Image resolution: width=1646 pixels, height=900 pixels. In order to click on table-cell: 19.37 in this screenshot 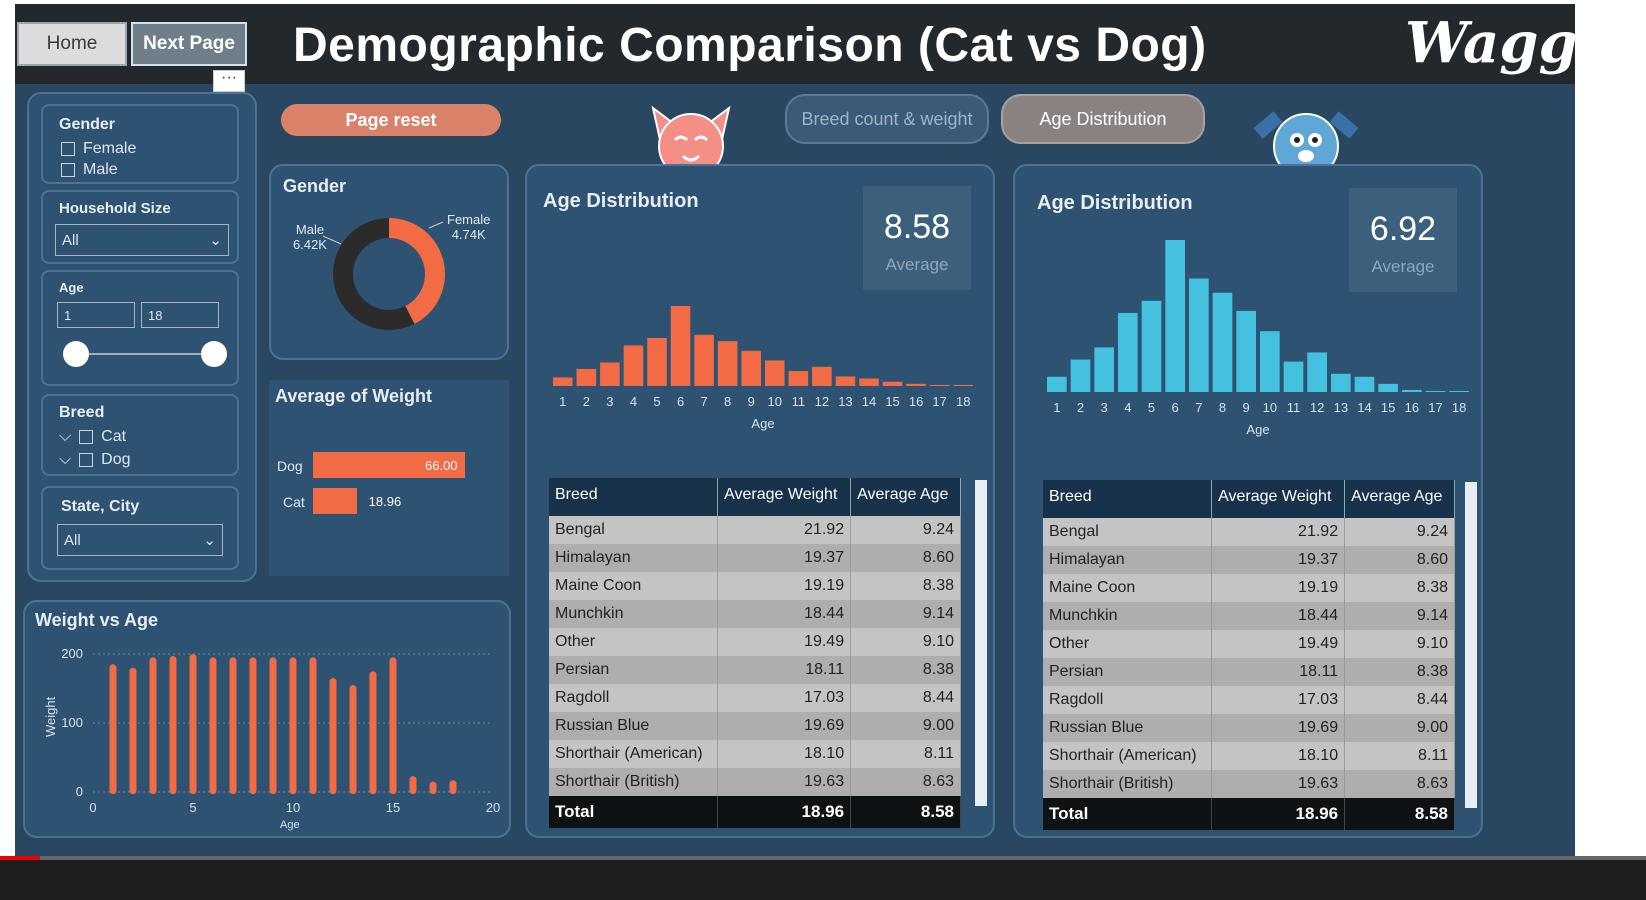, I will do `click(784, 558)`.